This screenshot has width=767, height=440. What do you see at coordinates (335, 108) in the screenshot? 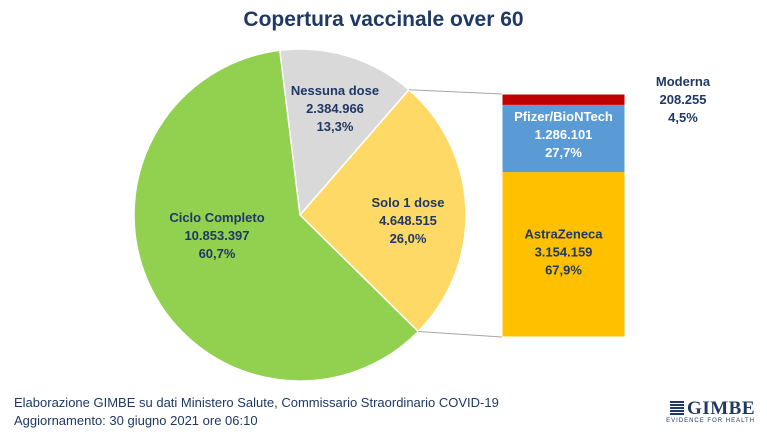
I see `pie-value-nessuna-dose: 2.384.966` at bounding box center [335, 108].